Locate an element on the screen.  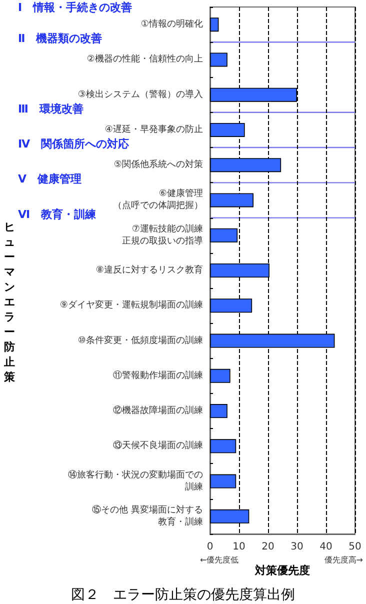
text: Ⅰ 情報・手続きの改善 is located at coordinates (75, 7).